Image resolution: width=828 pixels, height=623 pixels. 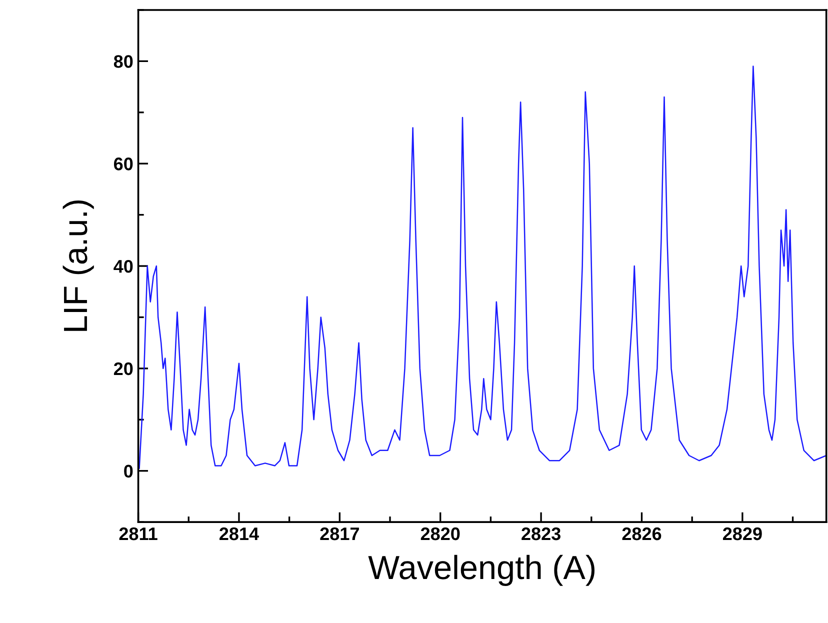 What do you see at coordinates (128, 471) in the screenshot?
I see `y-tick-label: 0` at bounding box center [128, 471].